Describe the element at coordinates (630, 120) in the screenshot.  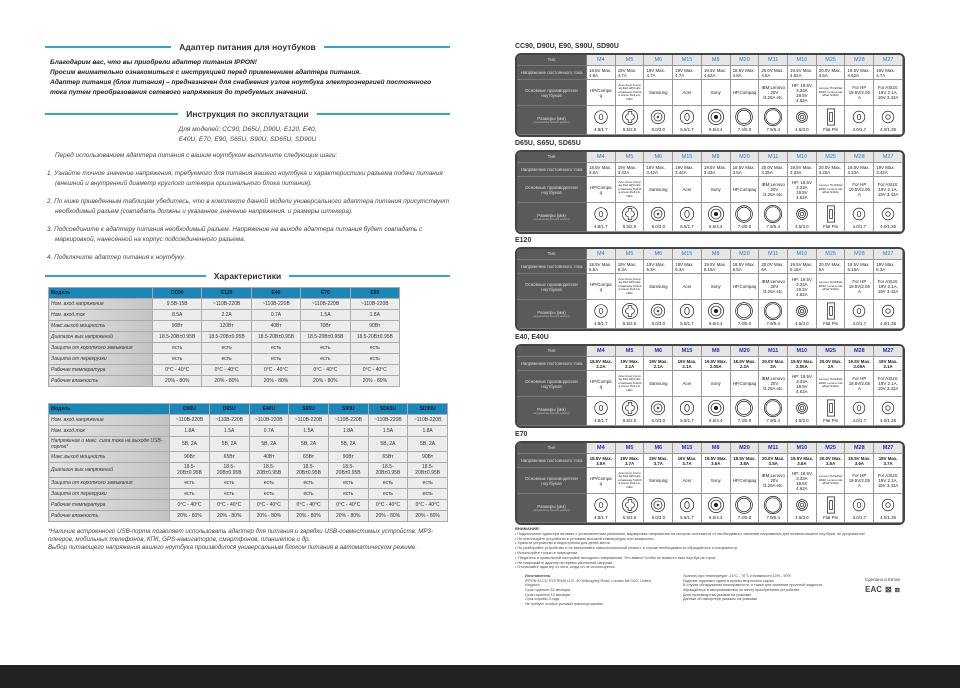
I see `connector-cell: 5.5/2.5` at that location.